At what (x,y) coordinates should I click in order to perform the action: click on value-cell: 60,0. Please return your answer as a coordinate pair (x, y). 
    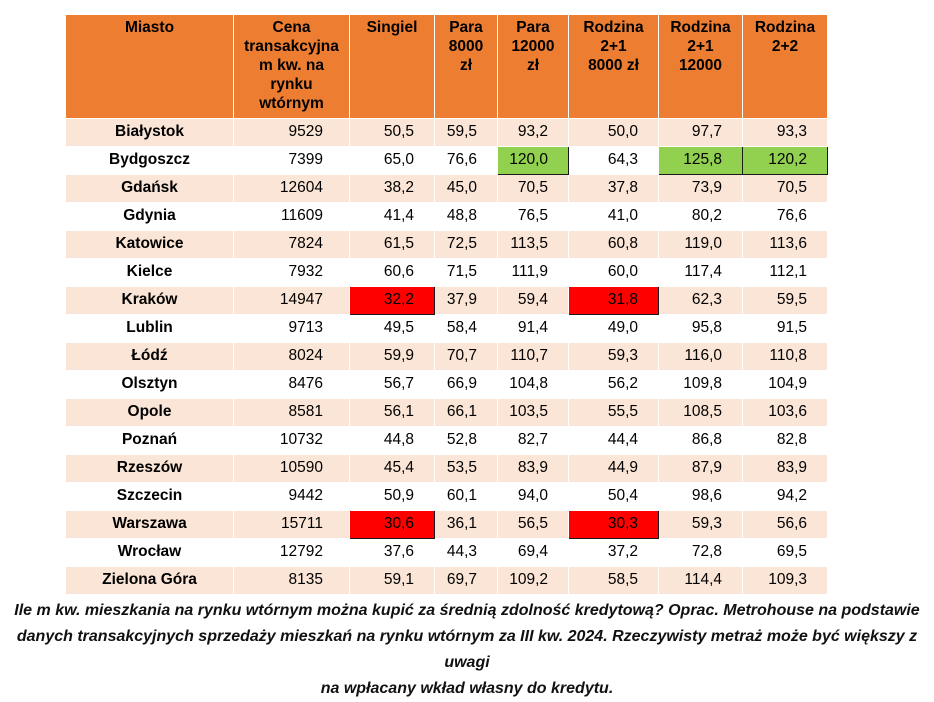
    Looking at the image, I should click on (613, 272).